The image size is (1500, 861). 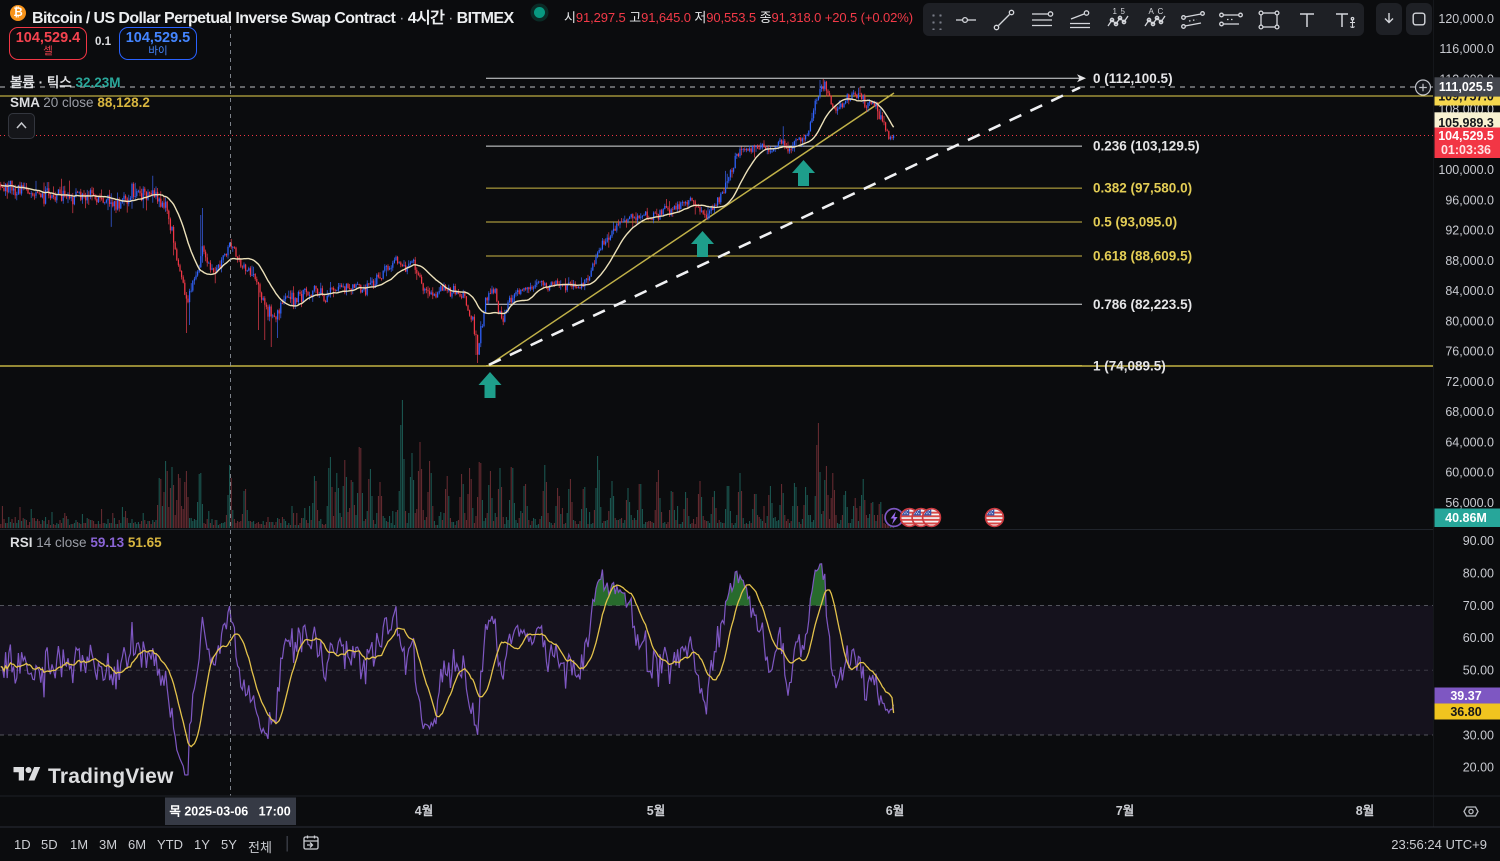 I want to click on svg-text: 80.00, so click(x=1478, y=573).